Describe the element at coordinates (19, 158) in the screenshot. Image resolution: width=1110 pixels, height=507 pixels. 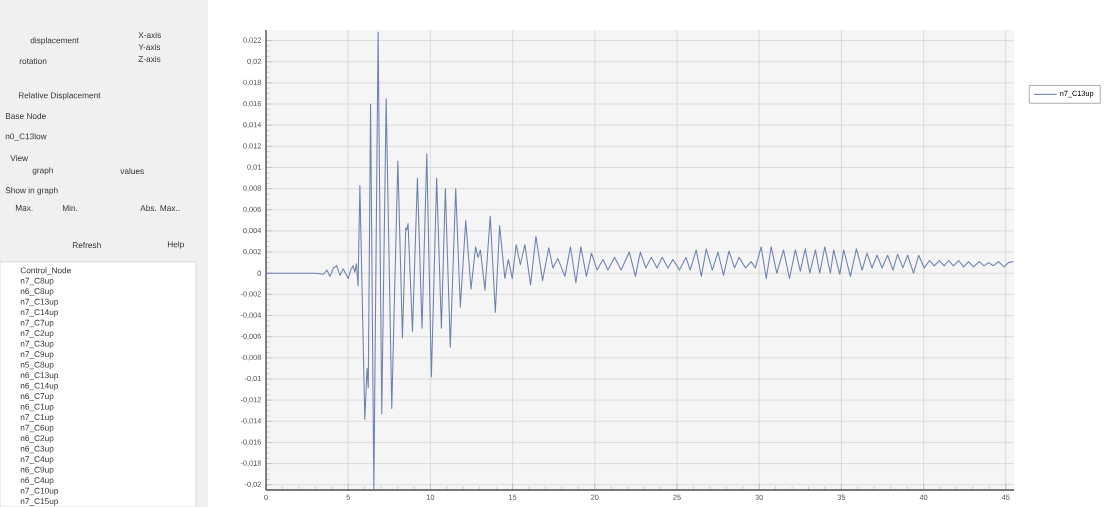
I see `text: View` at that location.